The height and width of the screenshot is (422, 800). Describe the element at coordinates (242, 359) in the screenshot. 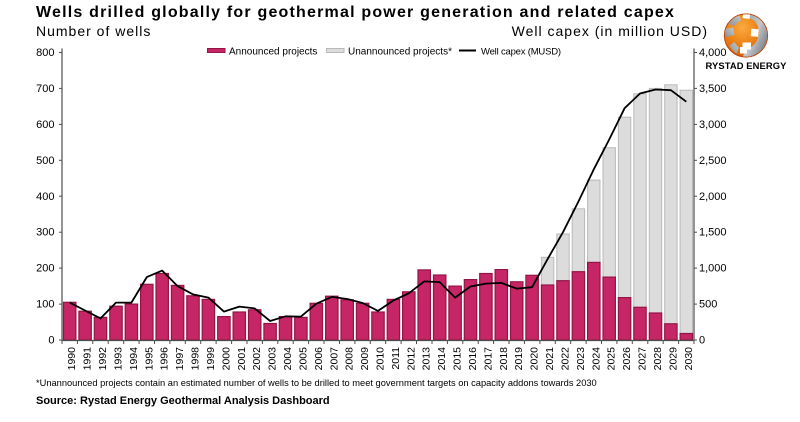

I see `svg-text: 2001` at that location.